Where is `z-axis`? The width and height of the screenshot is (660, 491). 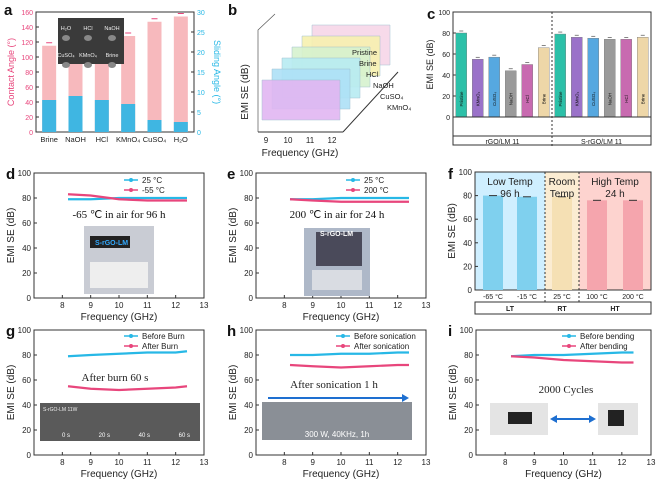
z-axis is located at coordinates (370, 102).